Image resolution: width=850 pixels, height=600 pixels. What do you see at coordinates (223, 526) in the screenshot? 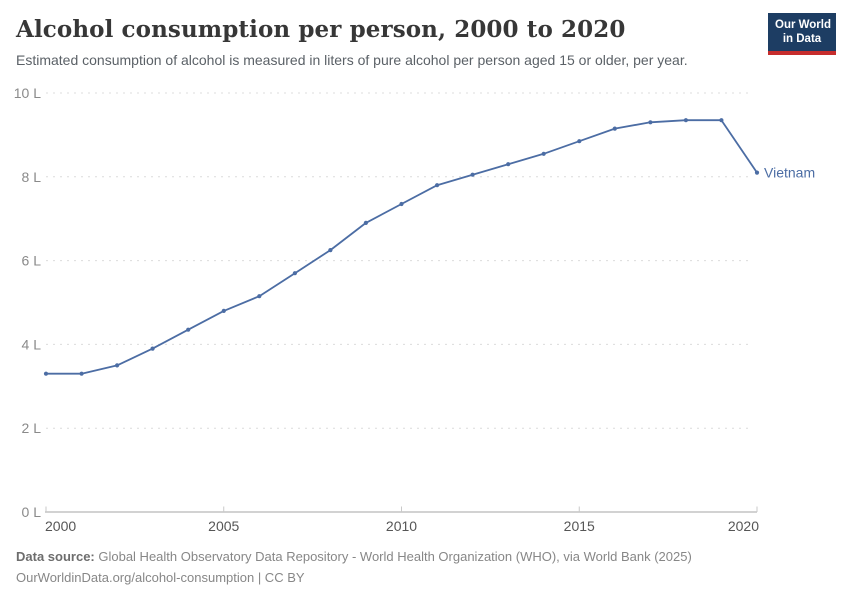
I see `x-axis-tick-label: 2005` at bounding box center [223, 526].